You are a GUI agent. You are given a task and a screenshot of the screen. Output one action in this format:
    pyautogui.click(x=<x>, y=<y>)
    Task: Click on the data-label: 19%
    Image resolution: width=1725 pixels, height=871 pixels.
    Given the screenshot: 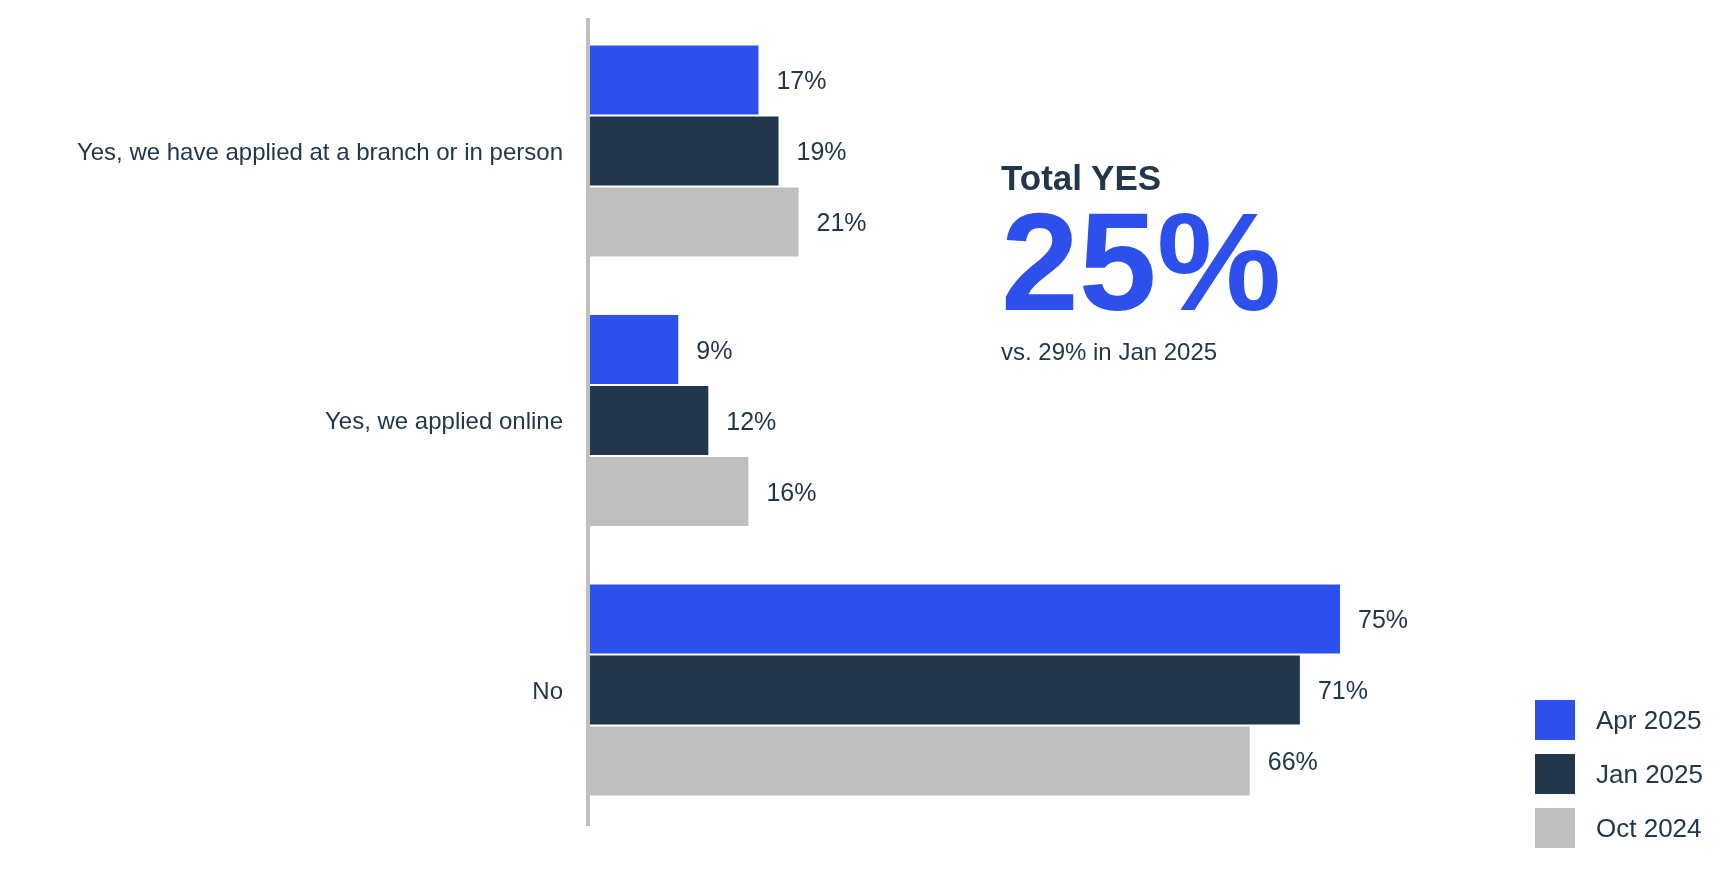 What is the action you would take?
    pyautogui.click(x=821, y=151)
    